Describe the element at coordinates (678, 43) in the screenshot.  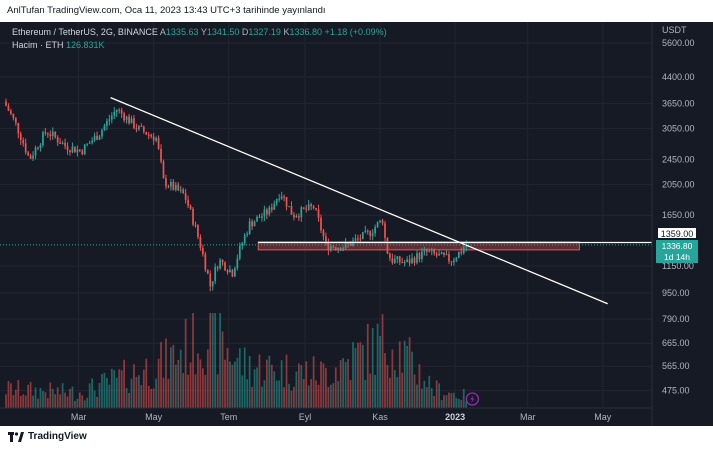
I see `price-tick-label: 5600.00` at that location.